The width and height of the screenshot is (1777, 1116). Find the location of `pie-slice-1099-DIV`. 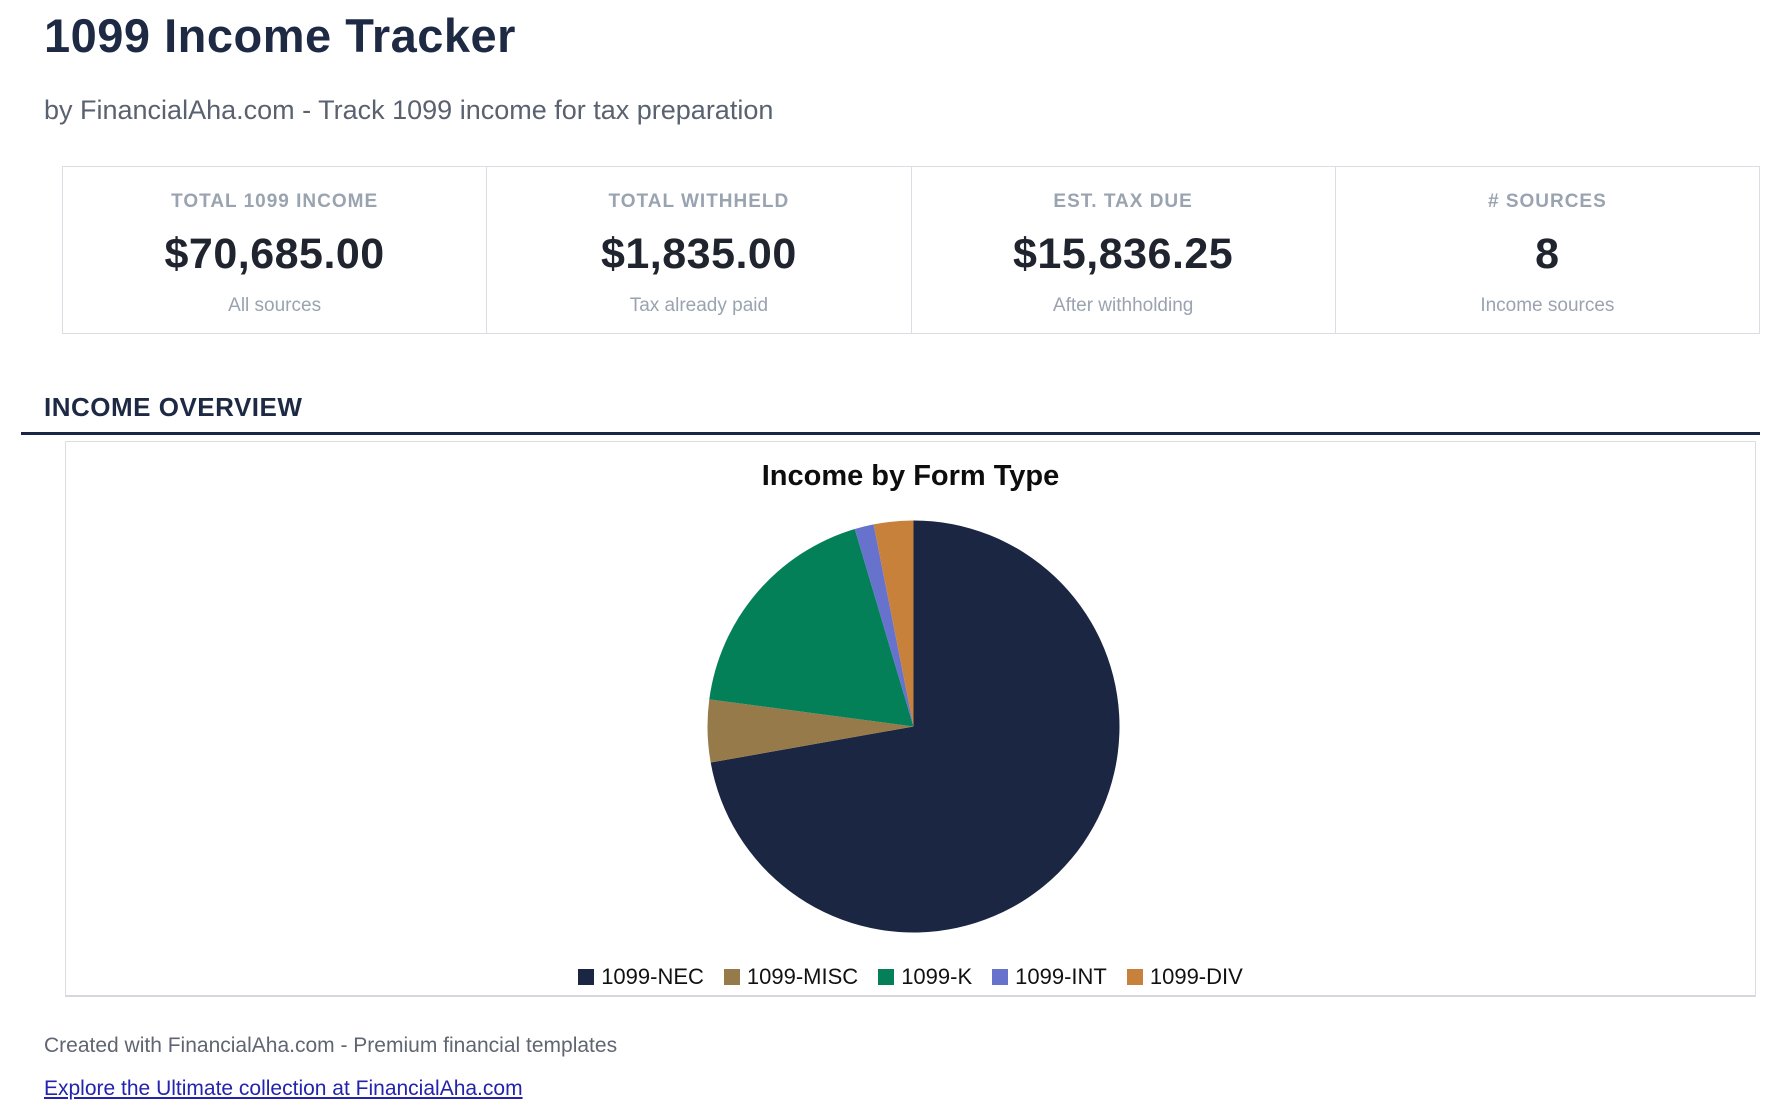

pie-slice-1099-DIV is located at coordinates (893, 623).